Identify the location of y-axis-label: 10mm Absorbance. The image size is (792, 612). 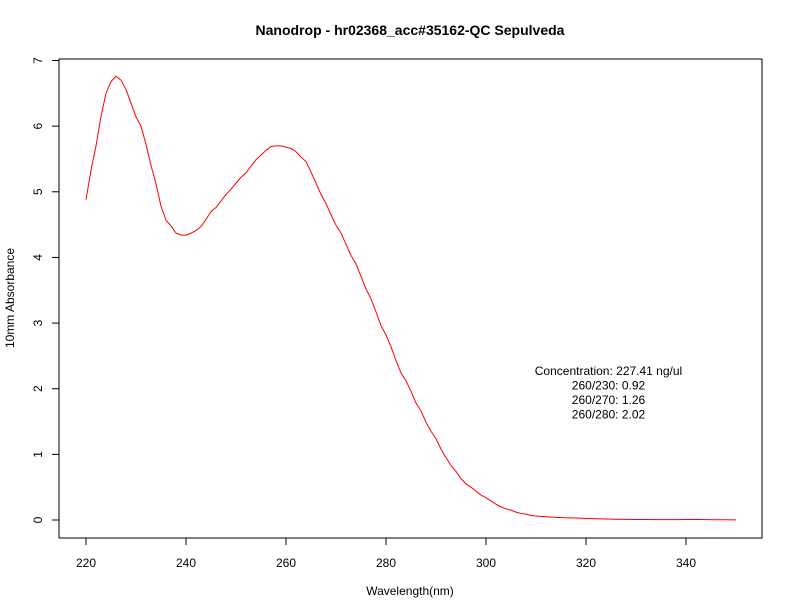
(10, 298).